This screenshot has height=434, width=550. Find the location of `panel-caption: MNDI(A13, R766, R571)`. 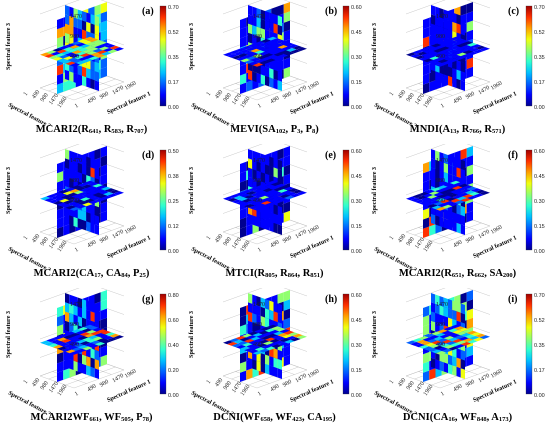

panel-caption: MNDI(A13, R766, R571) is located at coordinates (457, 129).